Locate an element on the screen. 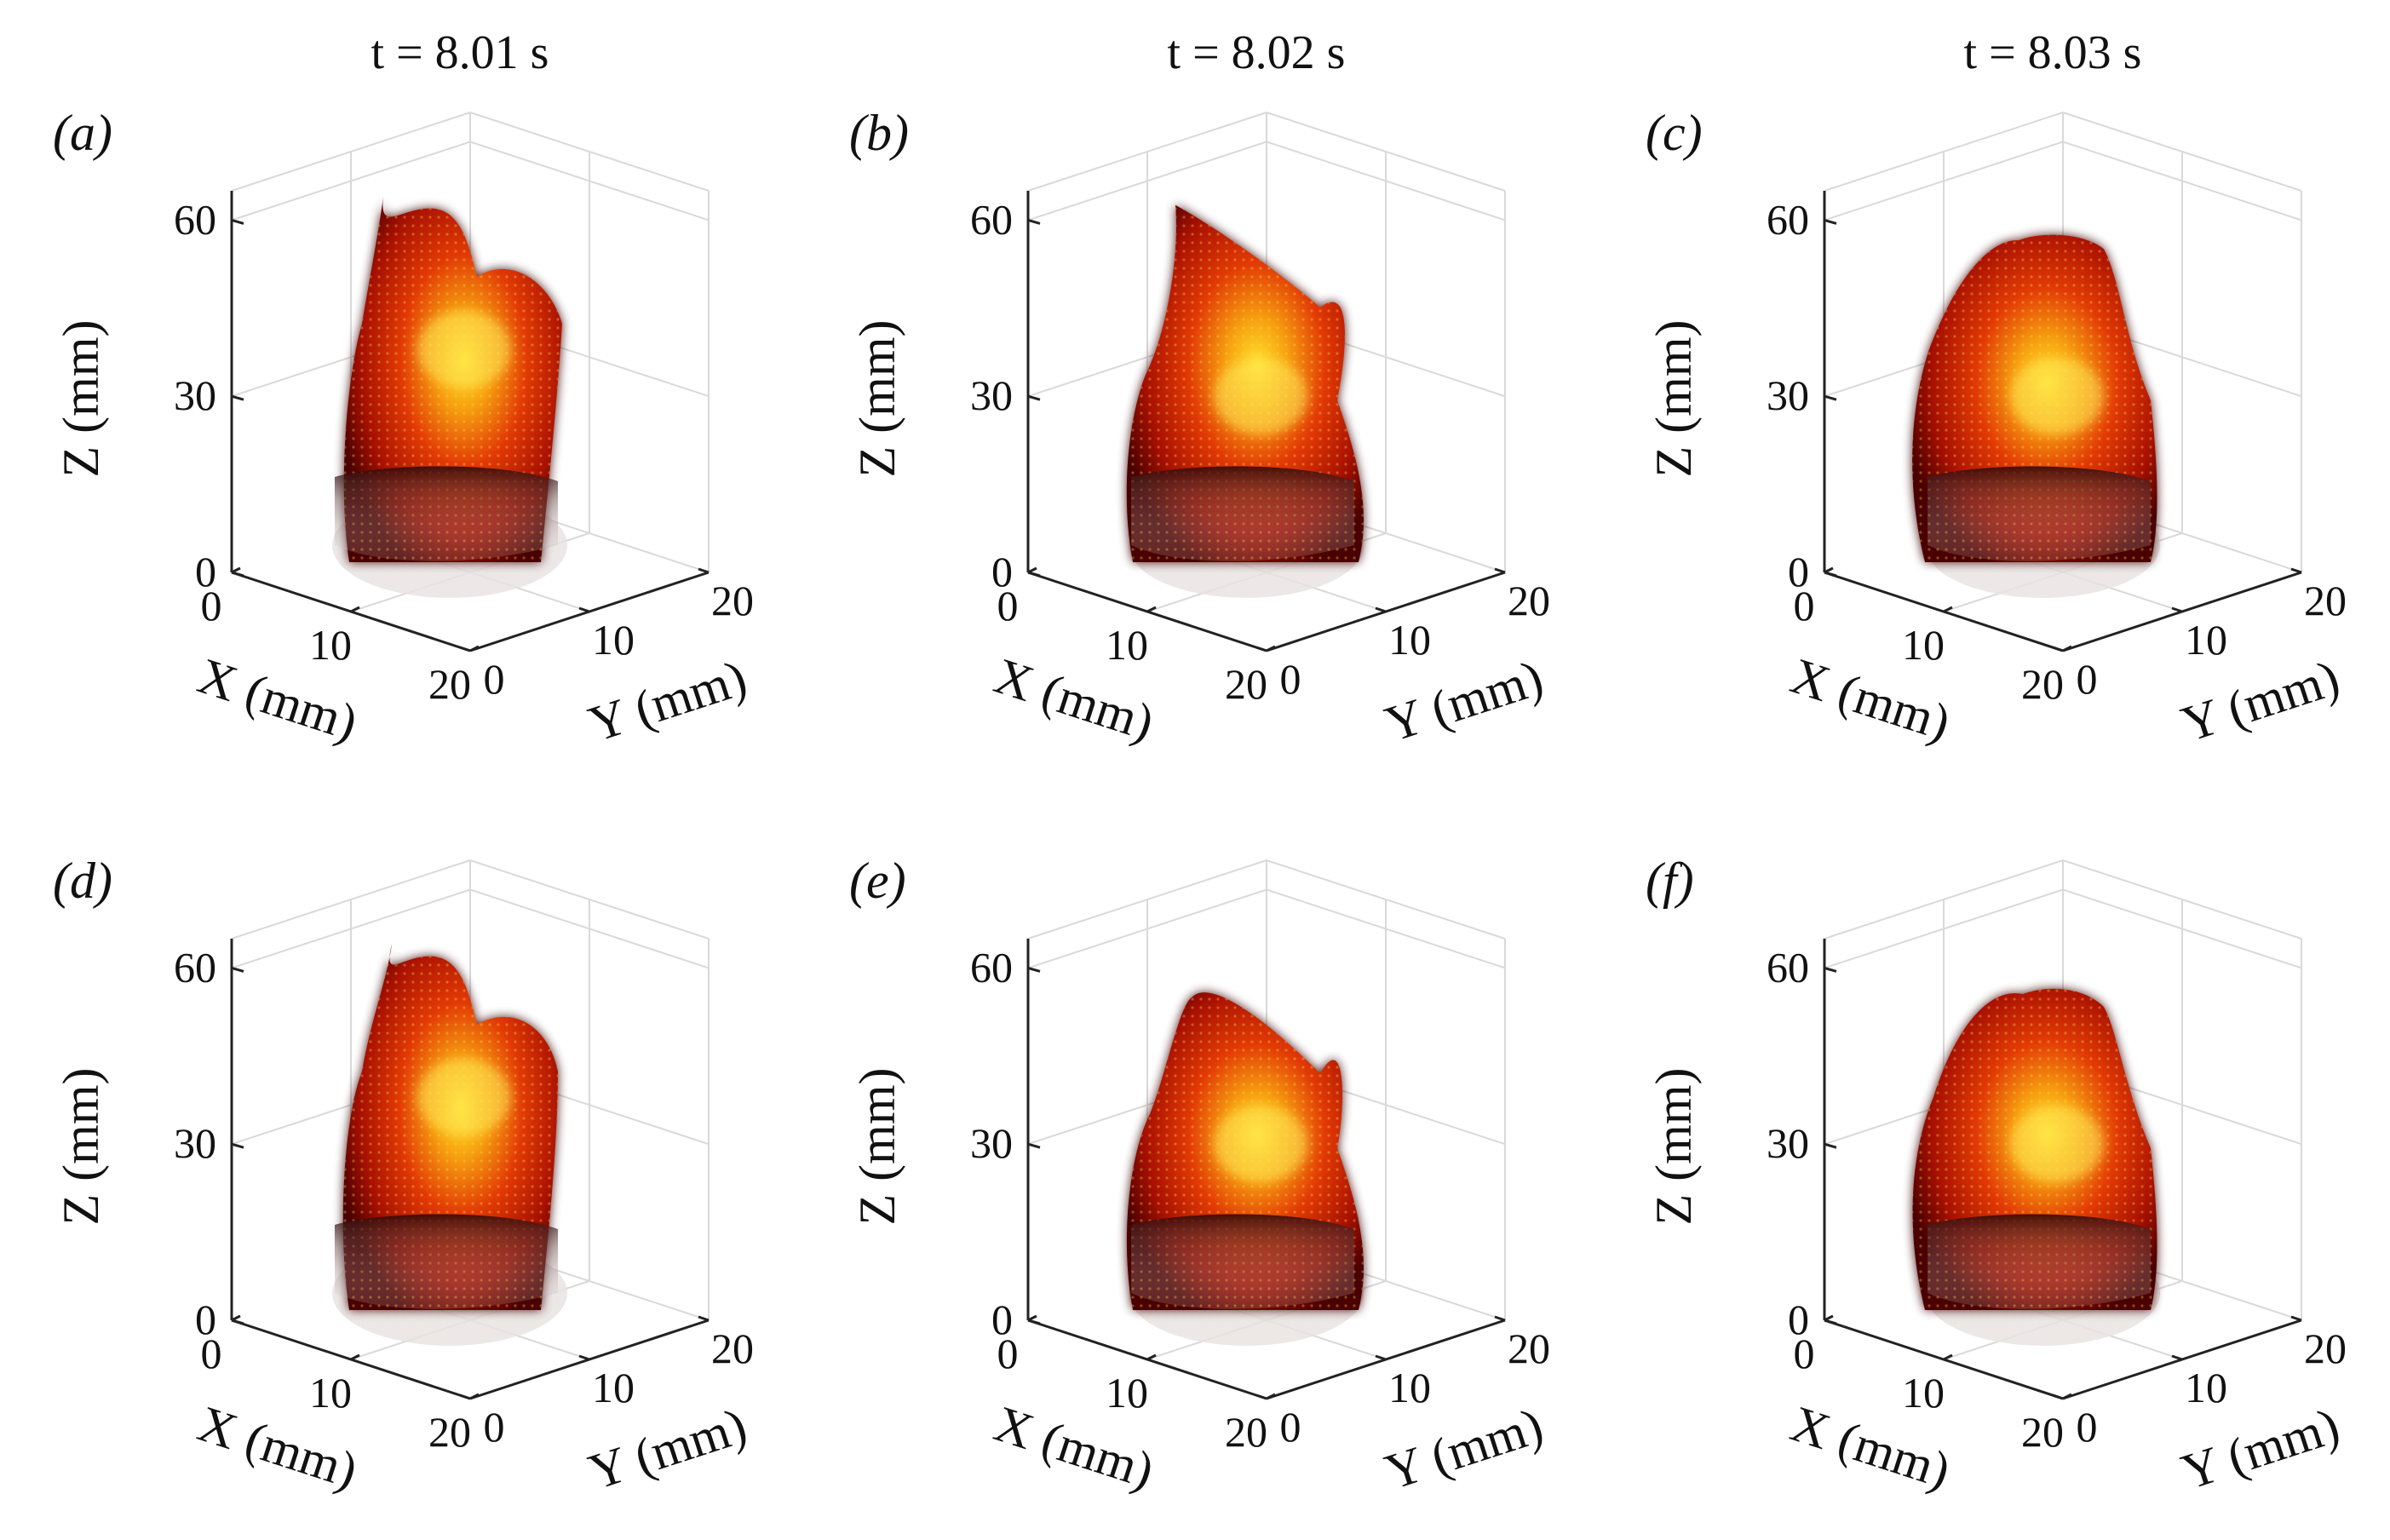 The height and width of the screenshot is (1540, 2390). column-title-3: t = 8.03 s is located at coordinates (2053, 52).